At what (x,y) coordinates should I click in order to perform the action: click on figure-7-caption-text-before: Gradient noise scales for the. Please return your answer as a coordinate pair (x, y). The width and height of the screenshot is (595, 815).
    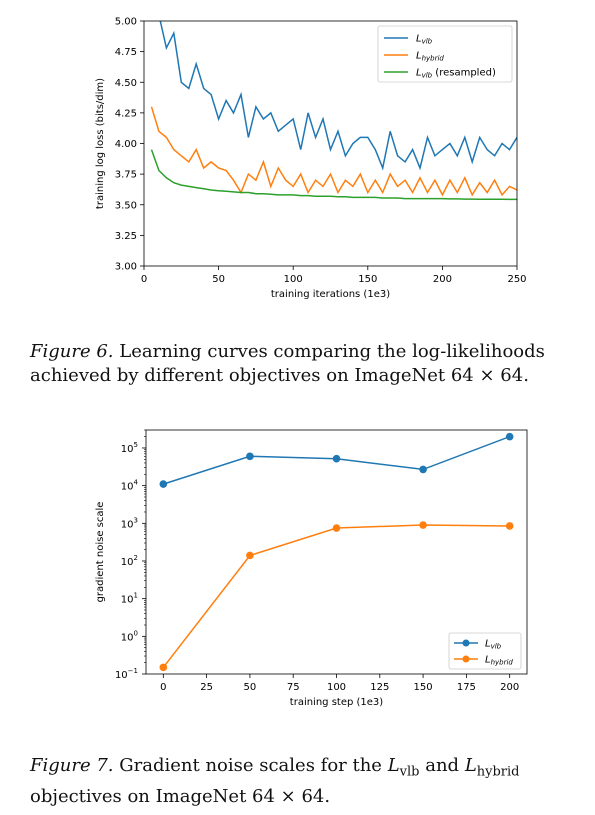
    Looking at the image, I should click on (250, 765).